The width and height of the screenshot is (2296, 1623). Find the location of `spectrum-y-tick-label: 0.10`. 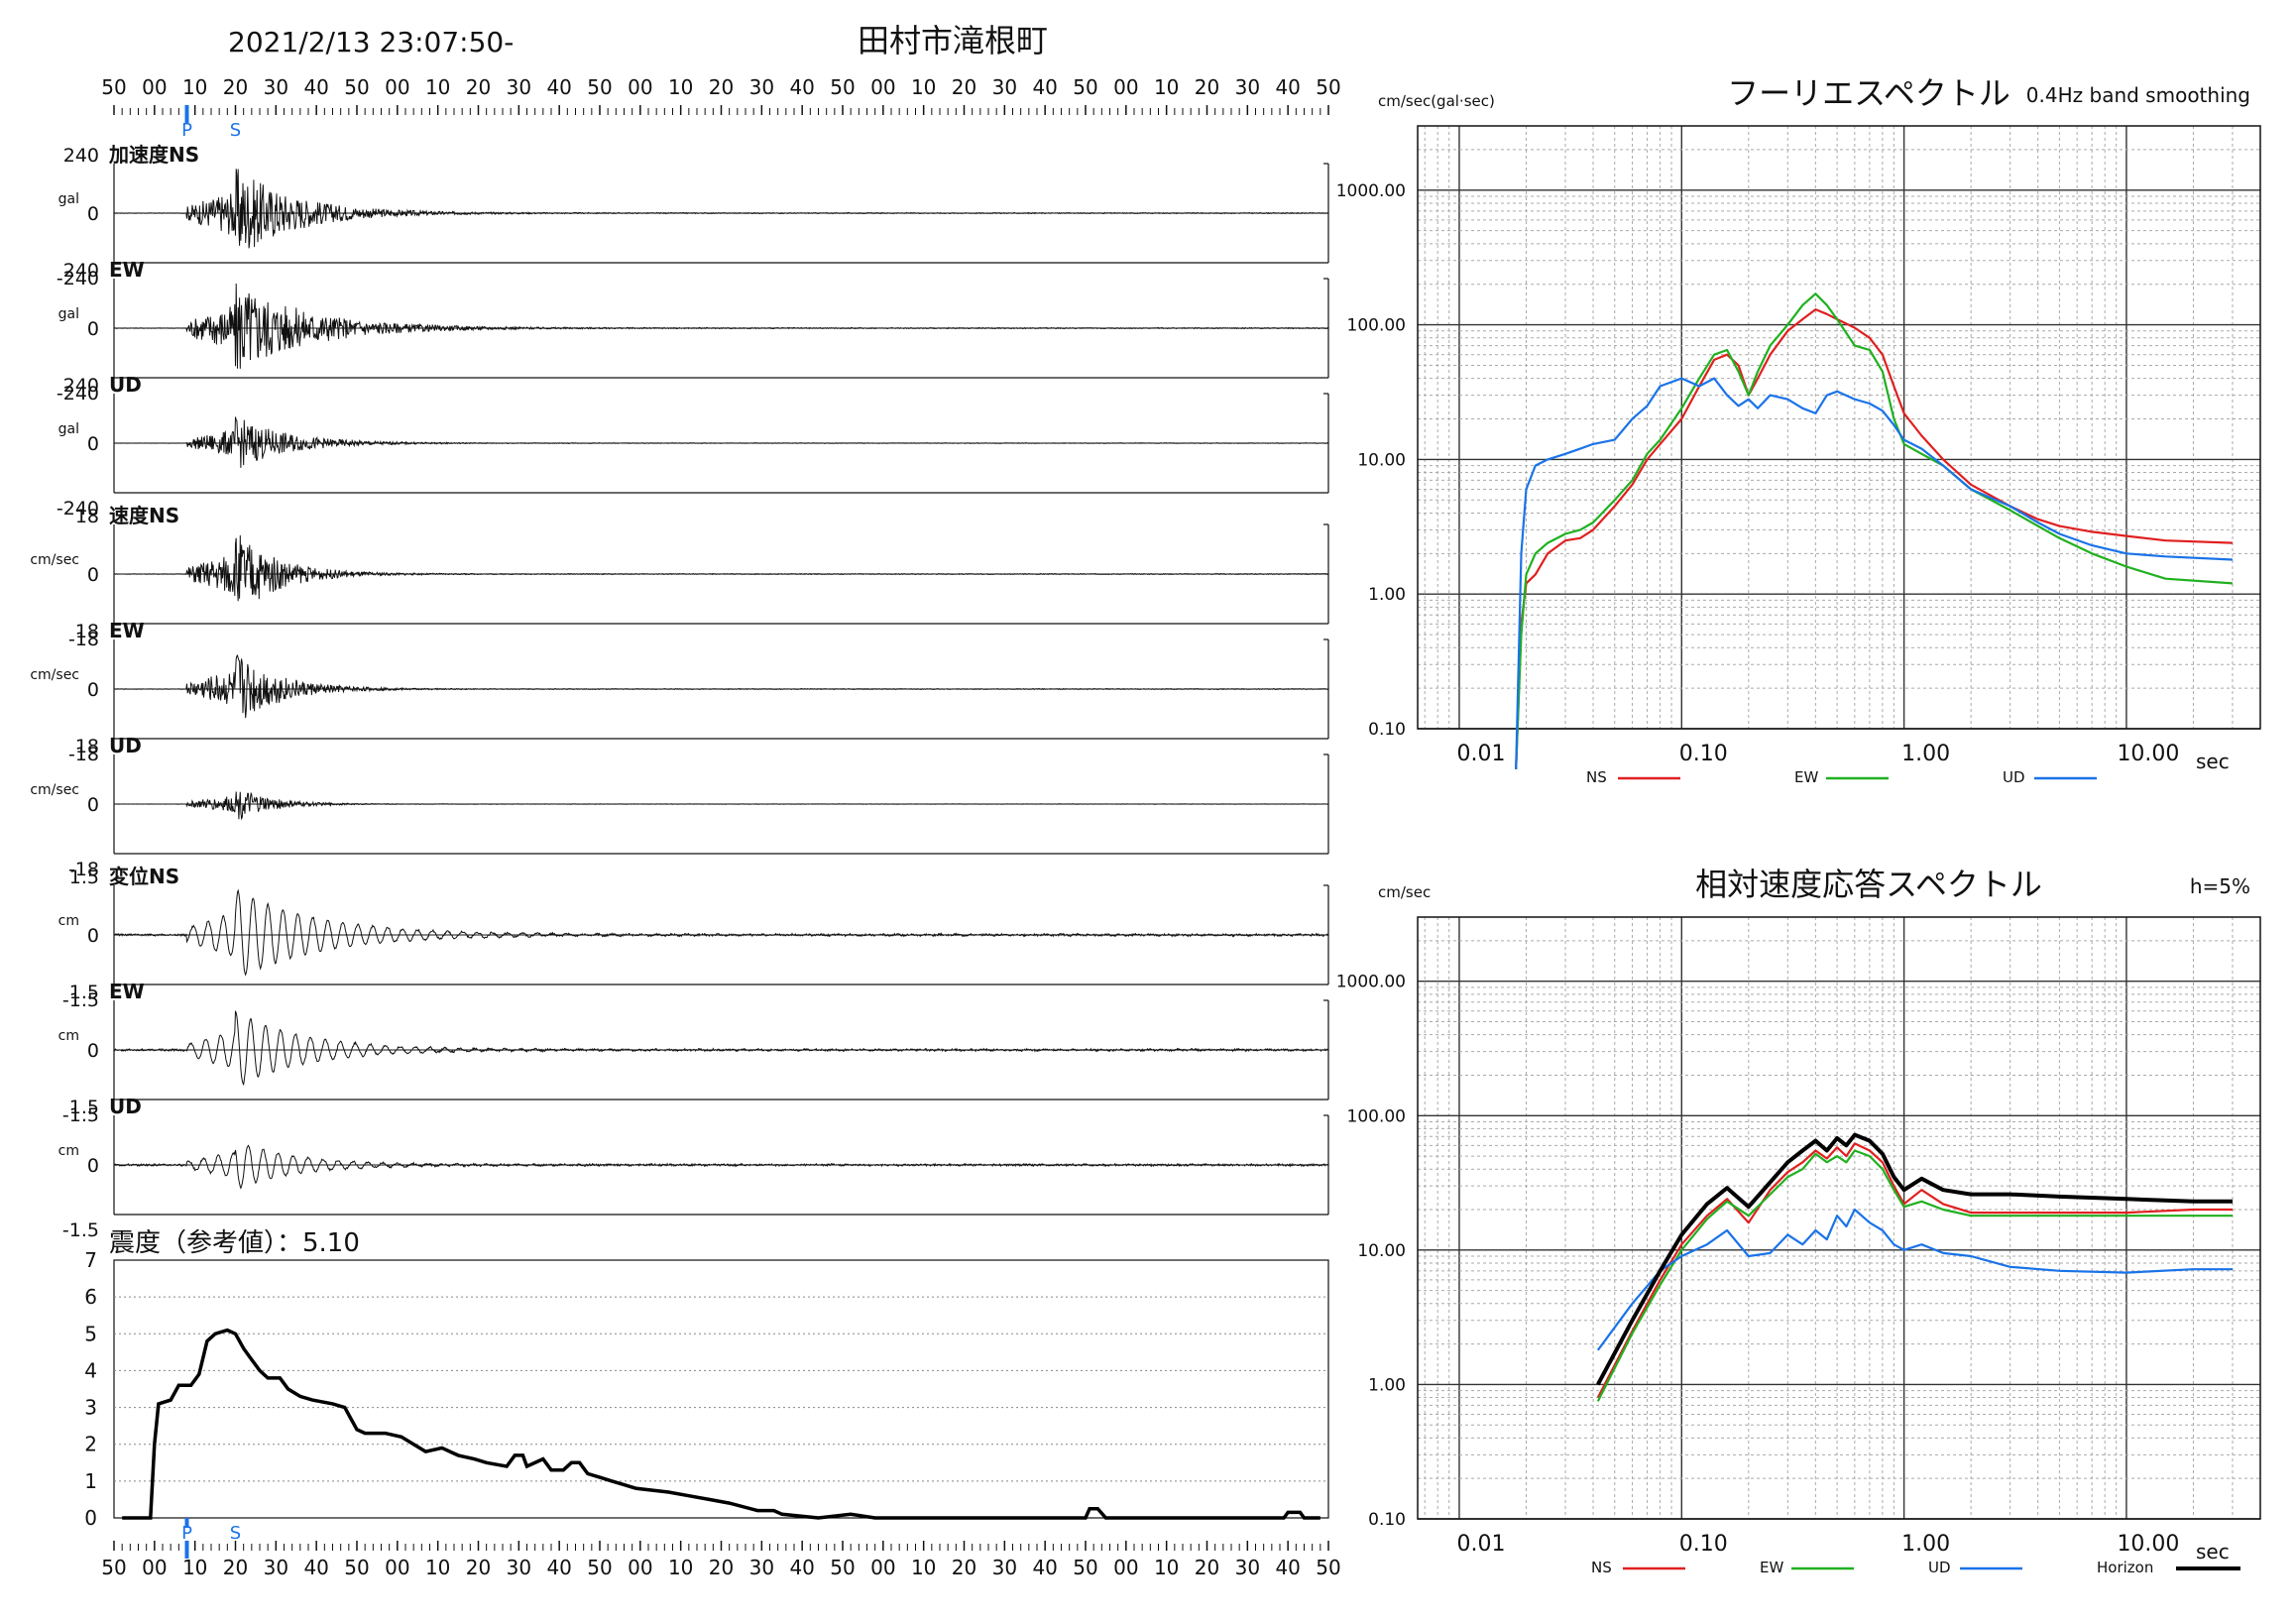

spectrum-y-tick-label: 0.10 is located at coordinates (1387, 1520).